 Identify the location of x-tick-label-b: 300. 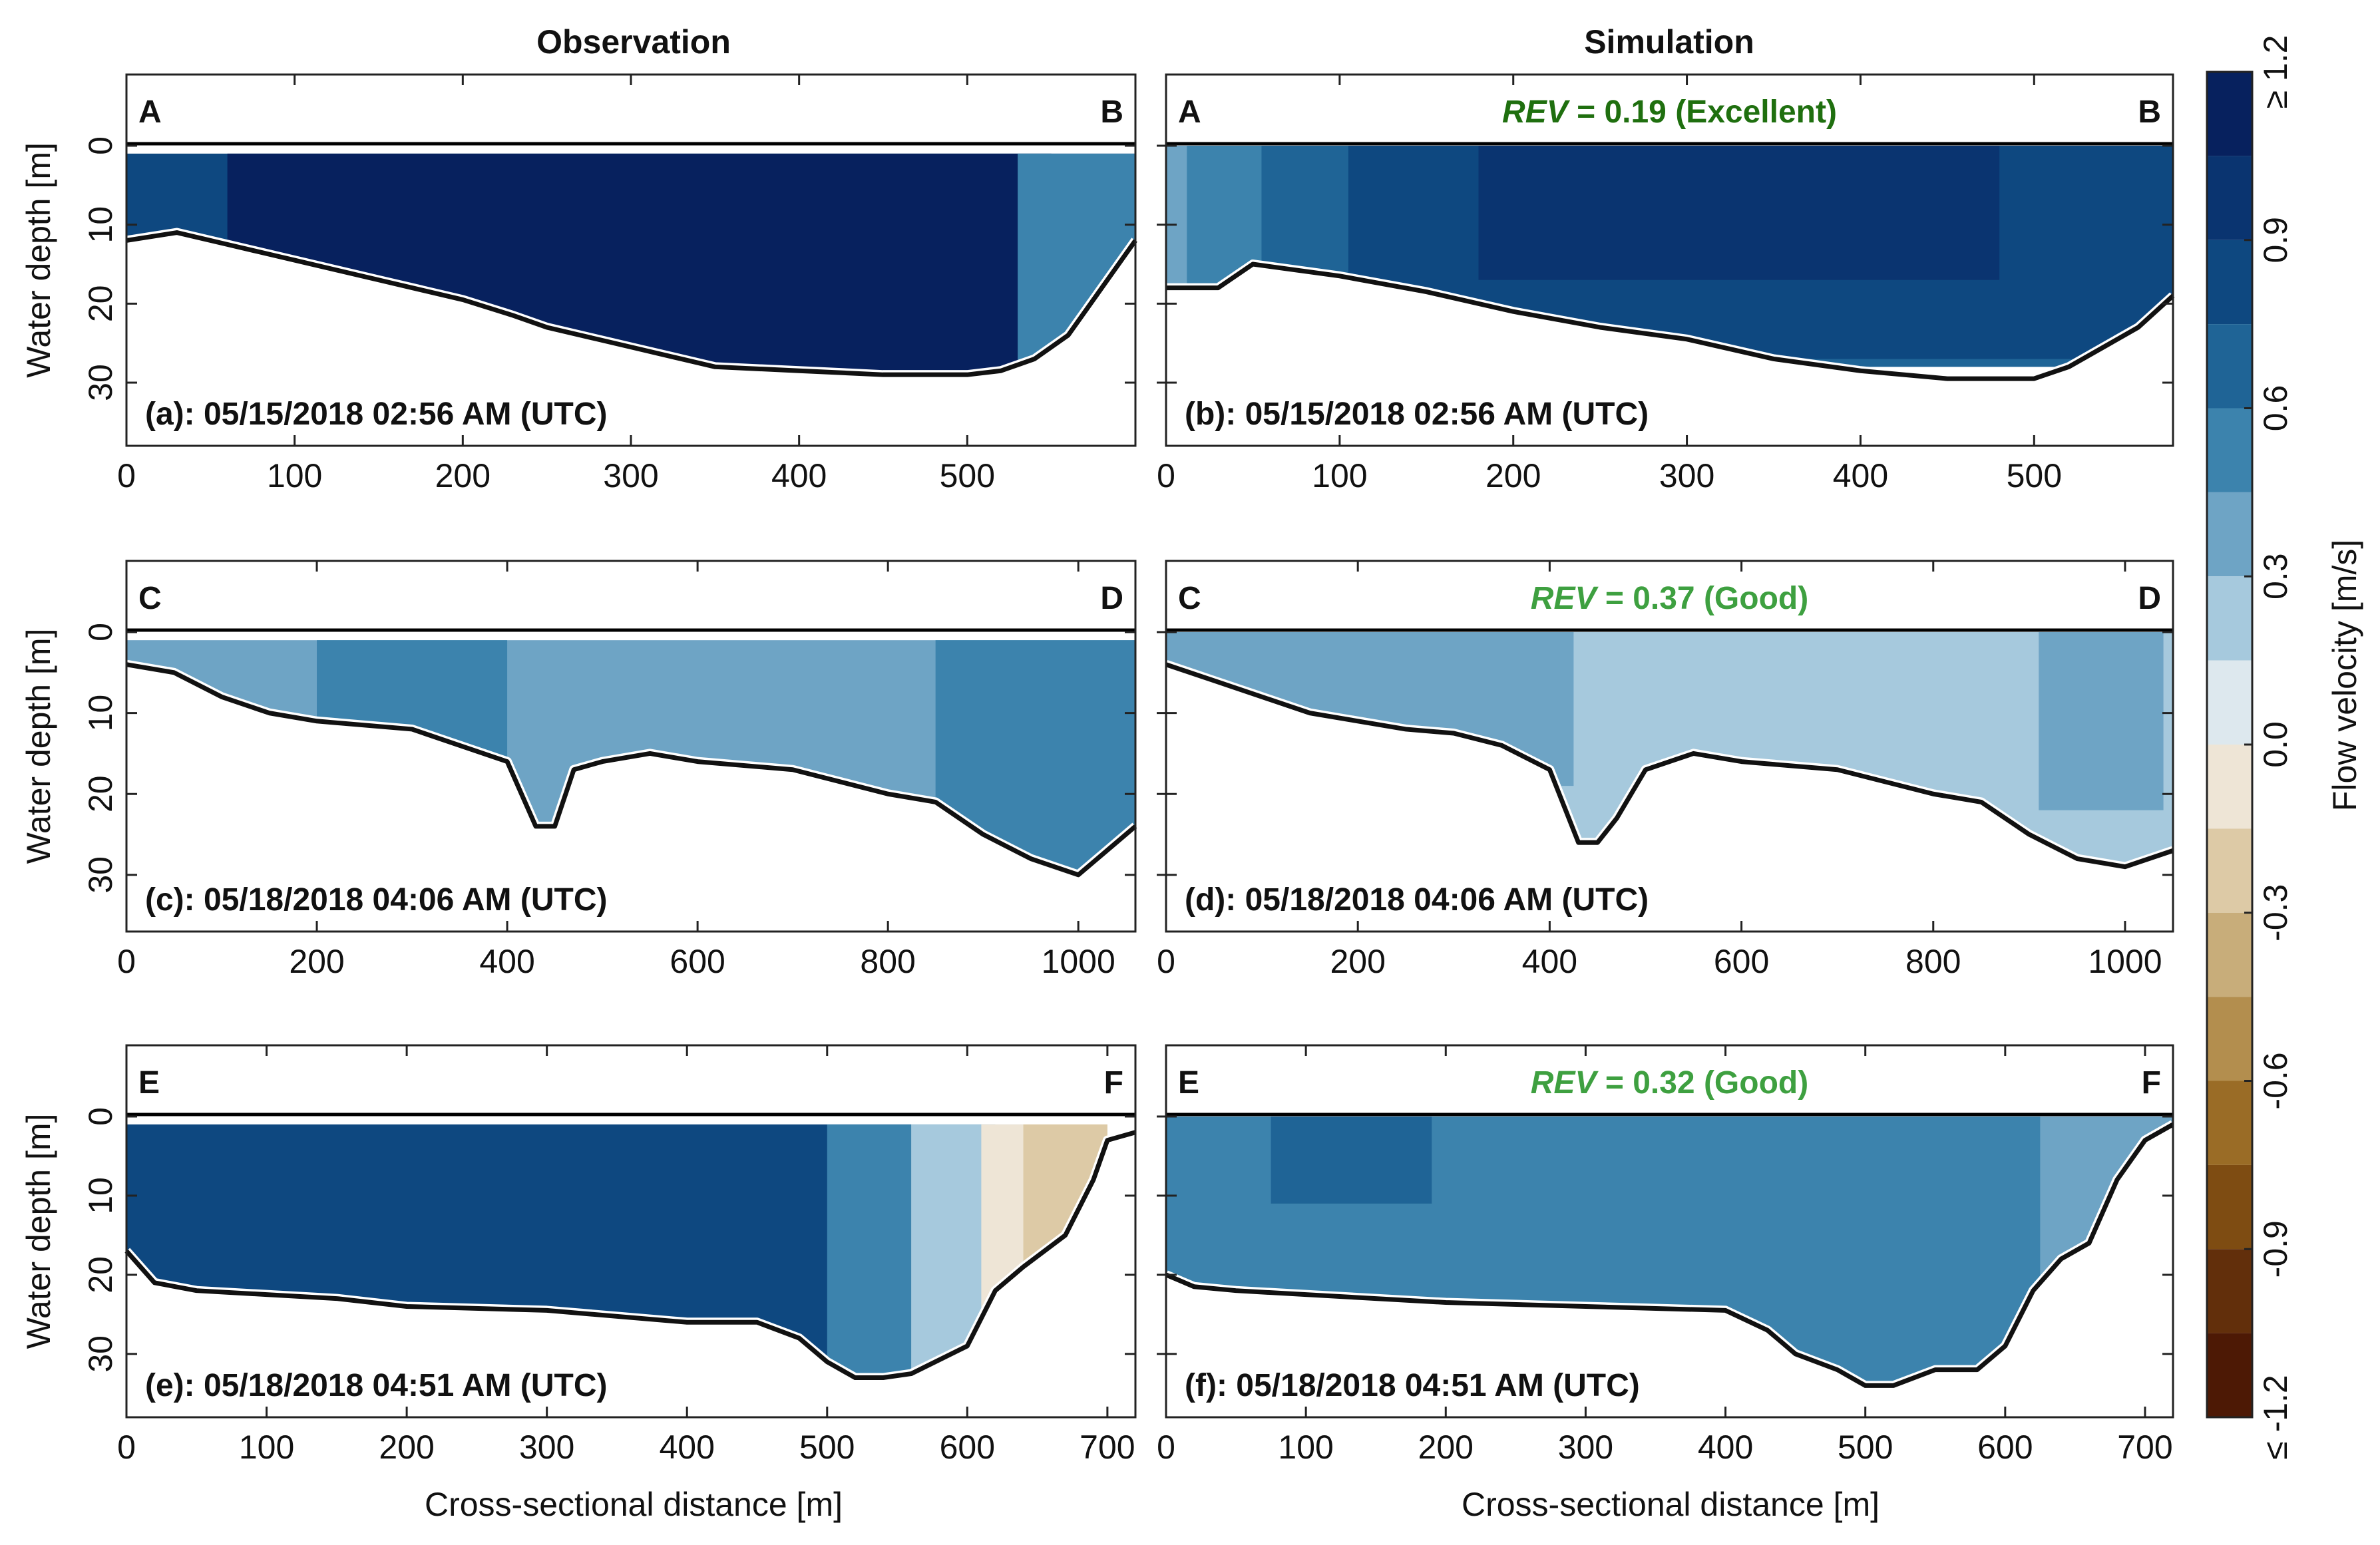
(1686, 475).